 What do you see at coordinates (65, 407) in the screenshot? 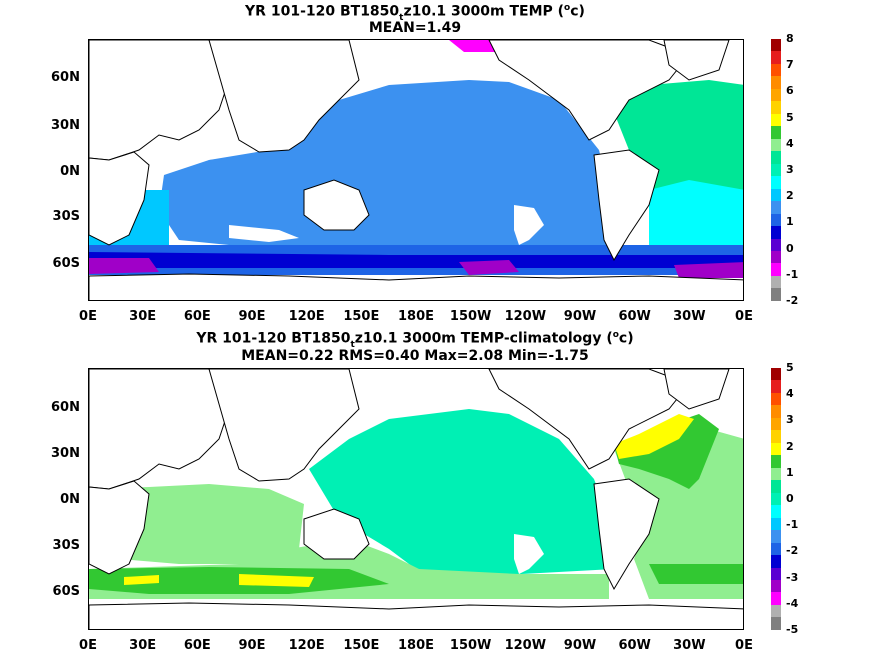
I see `panel2-lat-60N: 60N` at bounding box center [65, 407].